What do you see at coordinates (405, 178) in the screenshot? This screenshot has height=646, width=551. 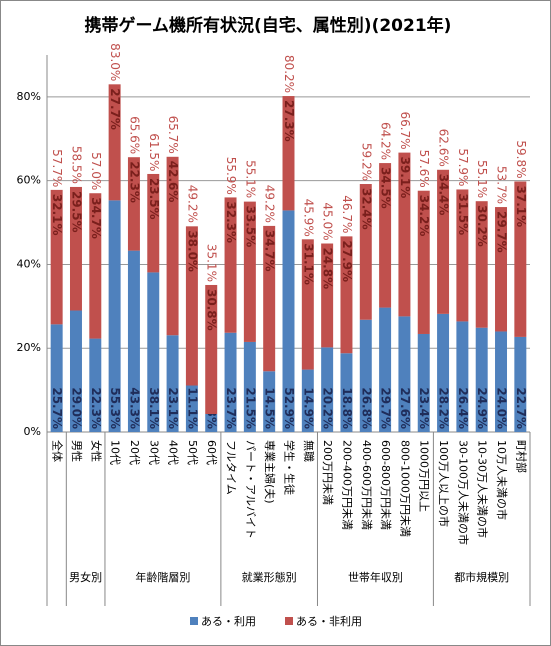 I see `value-label: 39.1%` at bounding box center [405, 178].